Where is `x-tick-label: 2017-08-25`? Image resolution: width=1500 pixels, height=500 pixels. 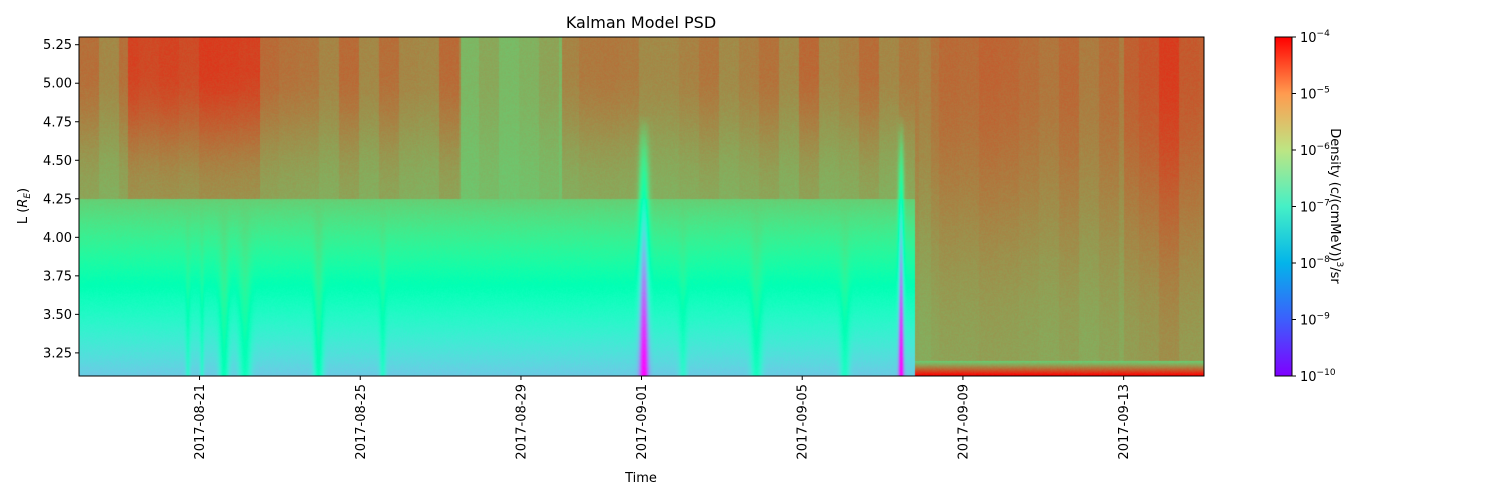 x-tick-label: 2017-08-25 is located at coordinates (361, 422).